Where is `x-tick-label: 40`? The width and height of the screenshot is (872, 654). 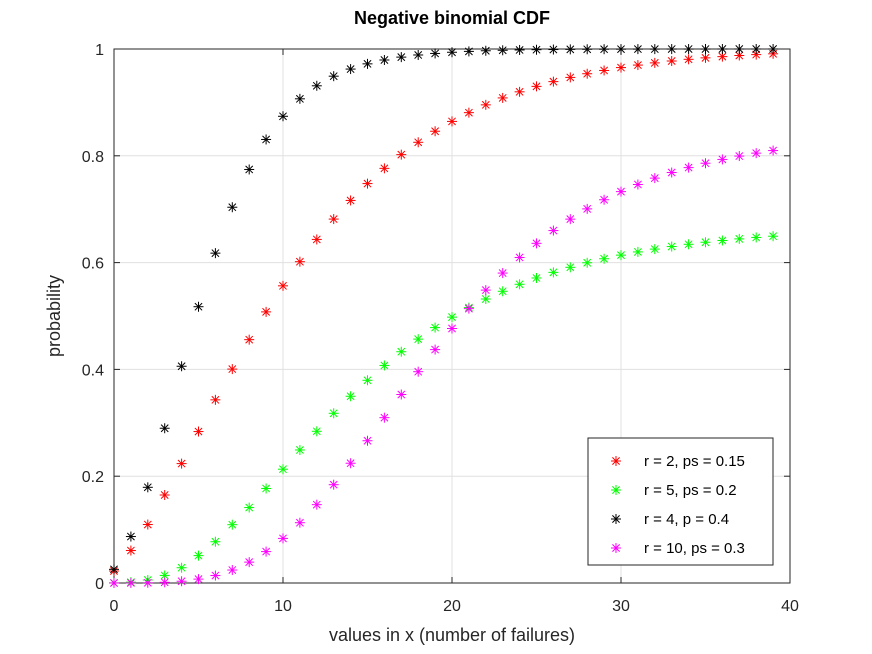
x-tick-label: 40 is located at coordinates (790, 606).